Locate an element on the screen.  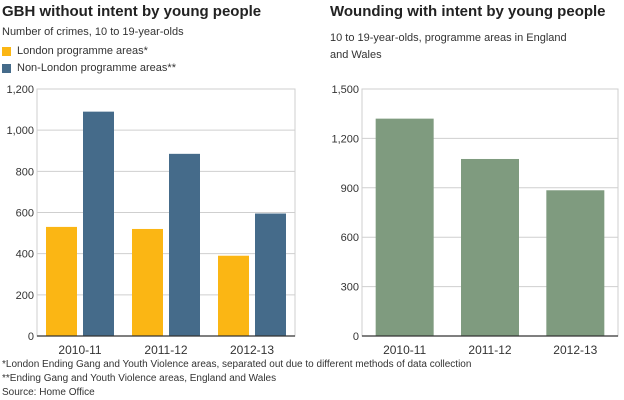
y-tick-label: 1,000 is located at coordinates (20, 131).